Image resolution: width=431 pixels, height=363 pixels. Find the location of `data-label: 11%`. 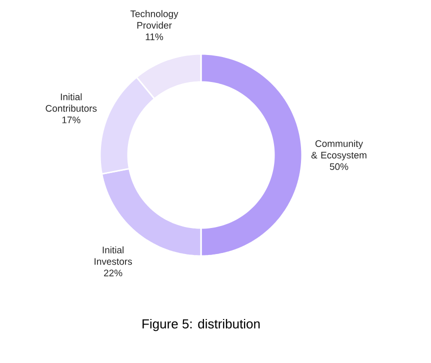

data-label: 11% is located at coordinates (155, 36).